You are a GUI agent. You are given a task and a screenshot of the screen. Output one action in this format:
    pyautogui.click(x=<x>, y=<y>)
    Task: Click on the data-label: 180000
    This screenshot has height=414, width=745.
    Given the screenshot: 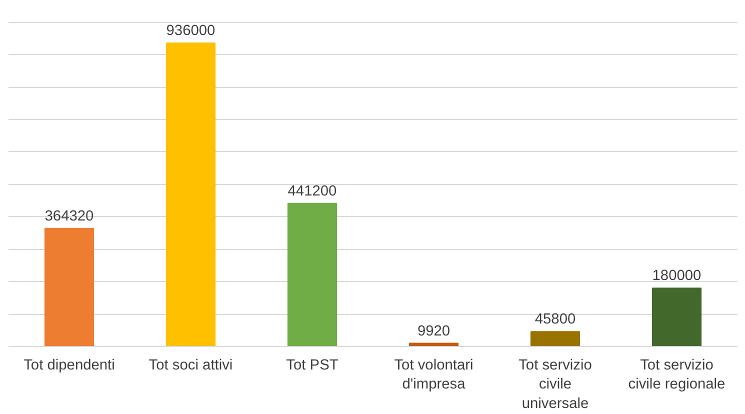 What is the action you would take?
    pyautogui.click(x=677, y=276)
    